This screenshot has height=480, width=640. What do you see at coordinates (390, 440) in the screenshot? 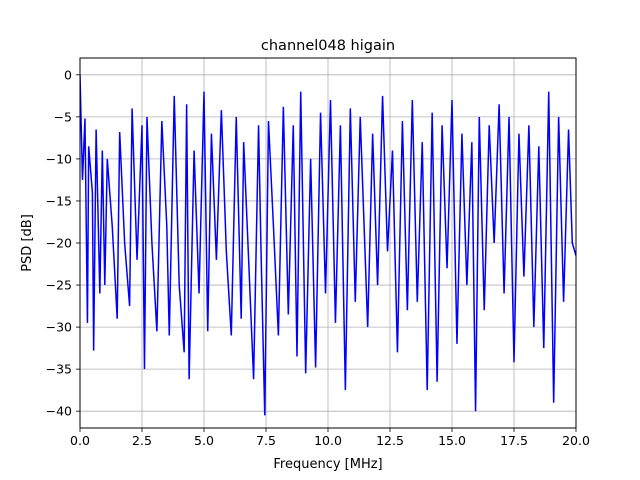
I see `x-tick-label: 12.5` at bounding box center [390, 440].